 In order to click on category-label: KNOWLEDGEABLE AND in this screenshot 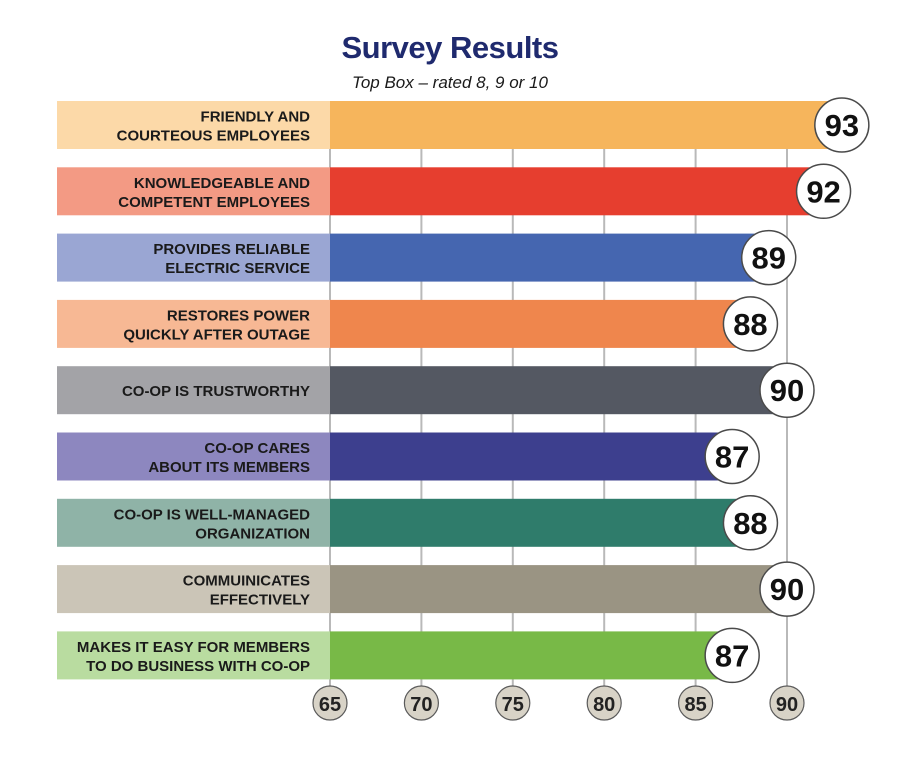, I will do `click(222, 183)`.